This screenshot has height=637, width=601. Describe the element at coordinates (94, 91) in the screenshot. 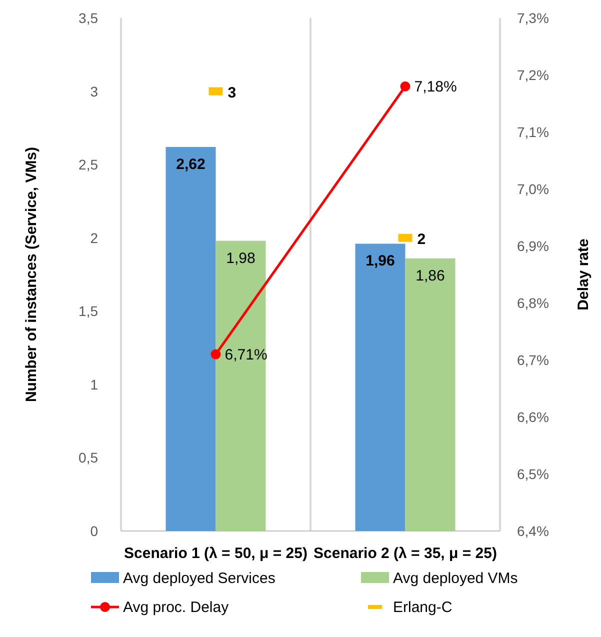

I see `y-tick-label: 3` at that location.